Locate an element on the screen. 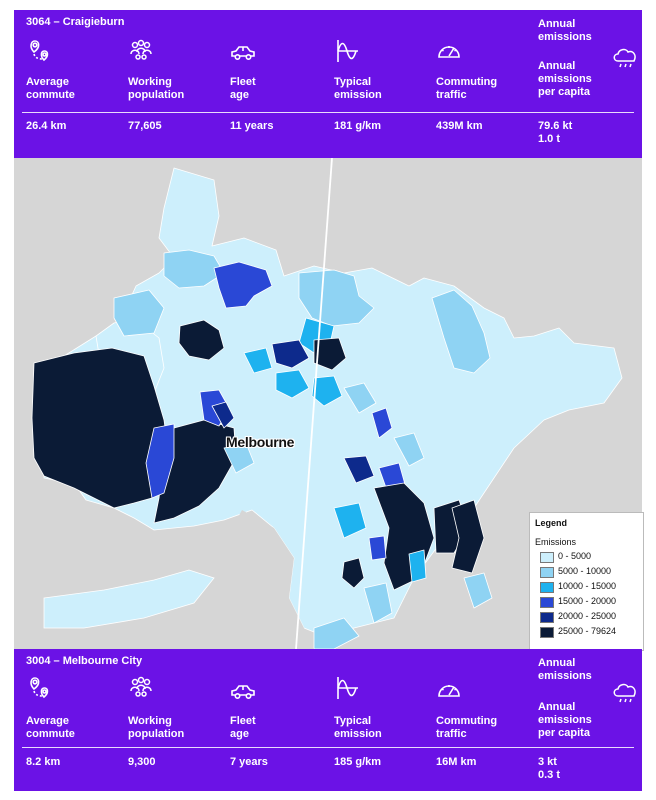 This screenshot has height=800, width=656. region-west-navy is located at coordinates (223, 415).